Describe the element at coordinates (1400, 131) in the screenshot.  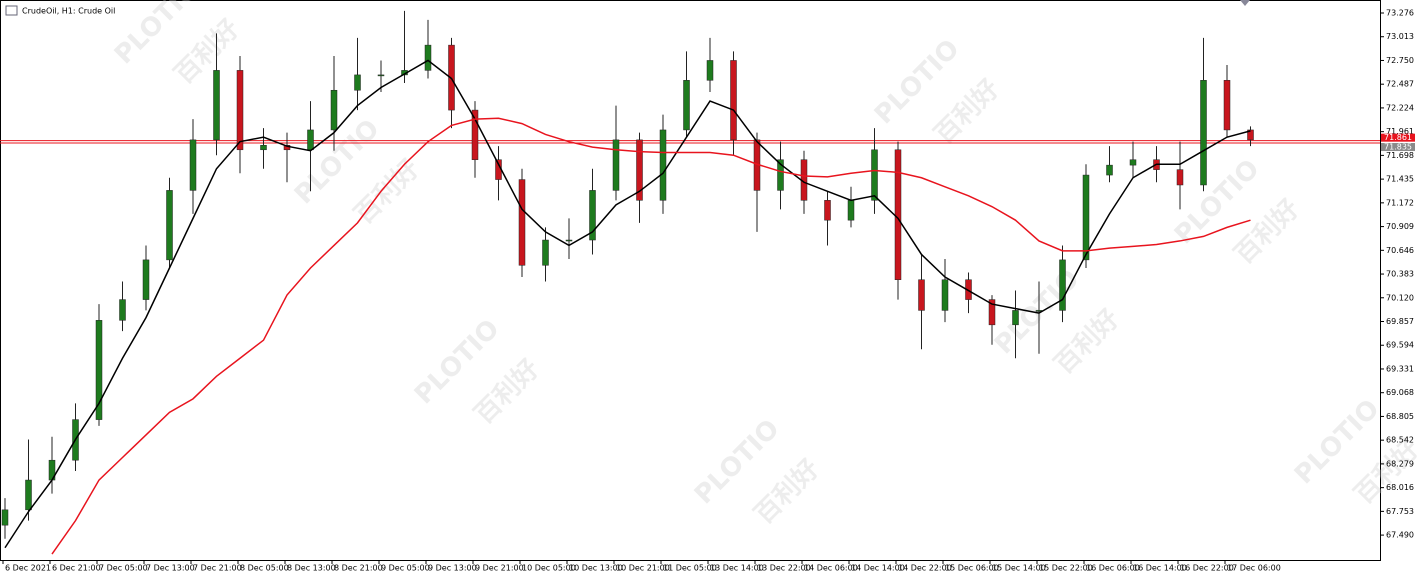
I see `y-tick-label: 71.961` at that location.